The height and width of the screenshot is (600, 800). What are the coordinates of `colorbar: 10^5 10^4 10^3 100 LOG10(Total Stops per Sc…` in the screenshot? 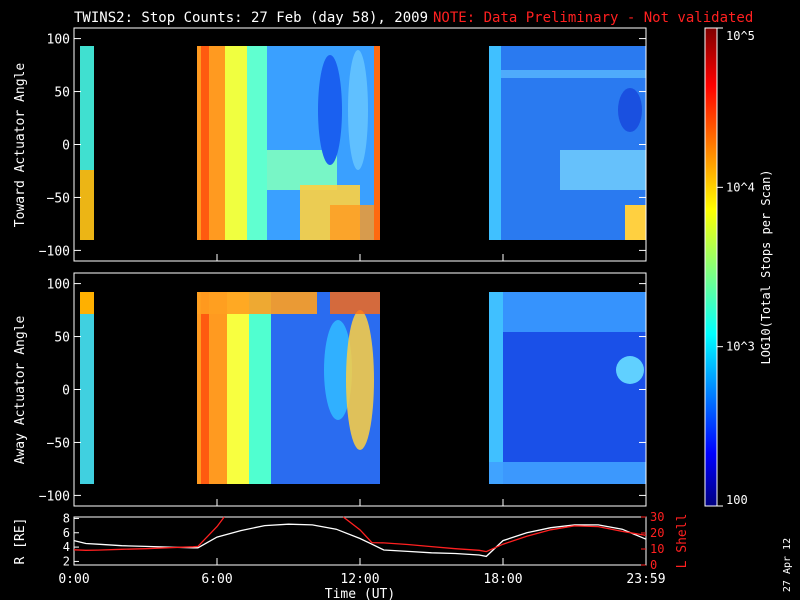 It's located at (738, 267).